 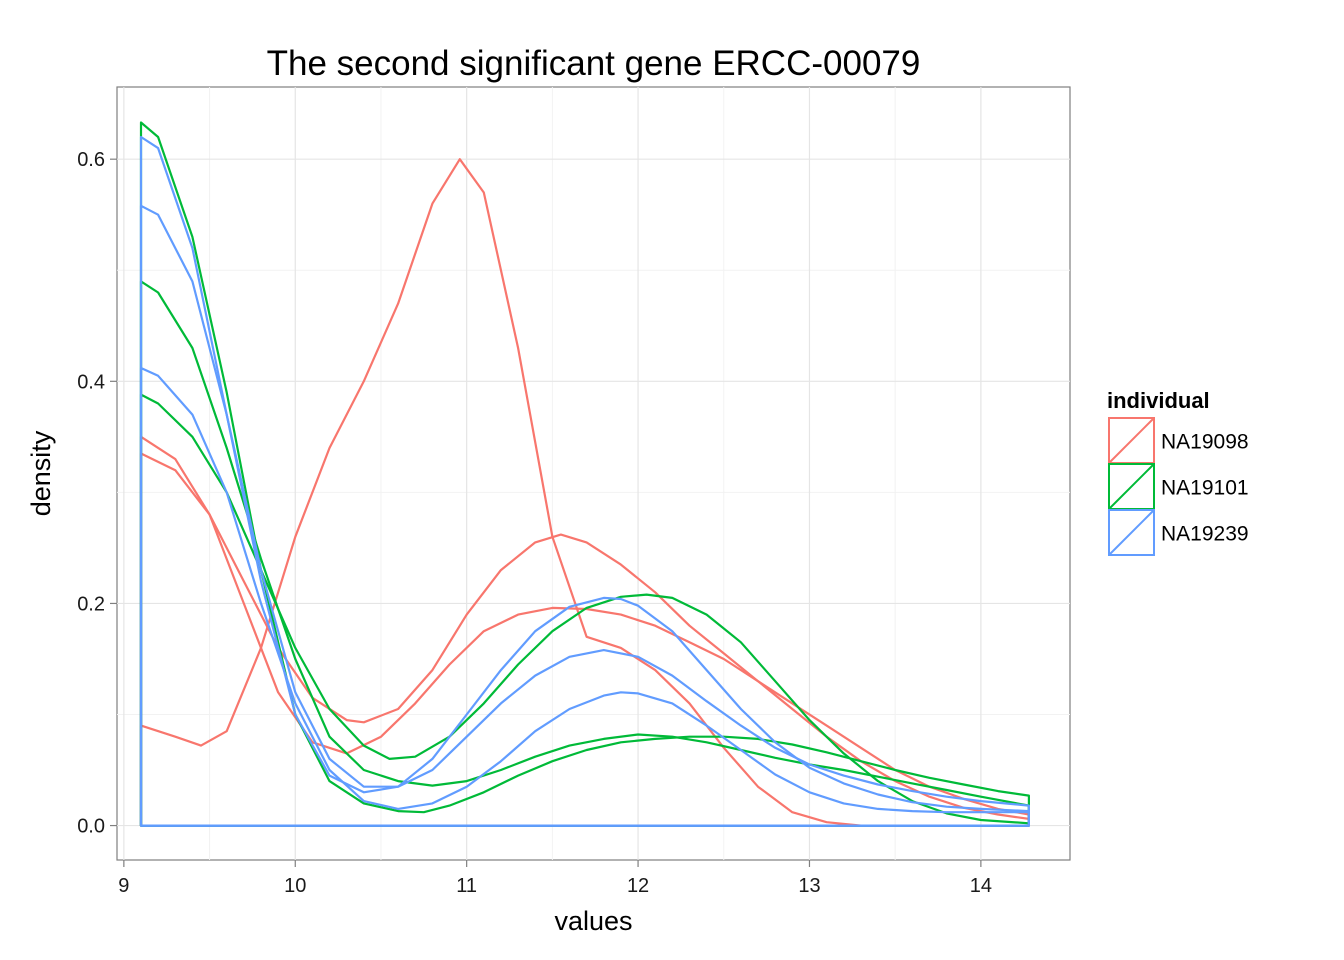 What do you see at coordinates (123, 886) in the screenshot?
I see `x-tick-label: 9` at bounding box center [123, 886].